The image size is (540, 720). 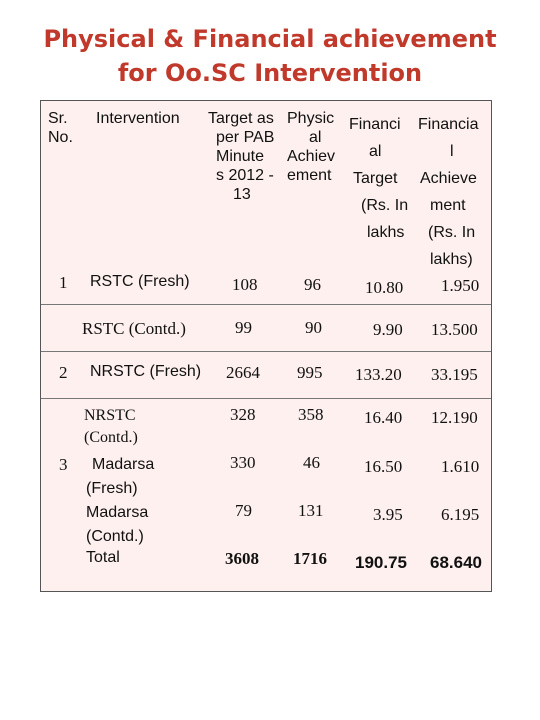 I want to click on header-intervention: Intervention, so click(x=138, y=118).